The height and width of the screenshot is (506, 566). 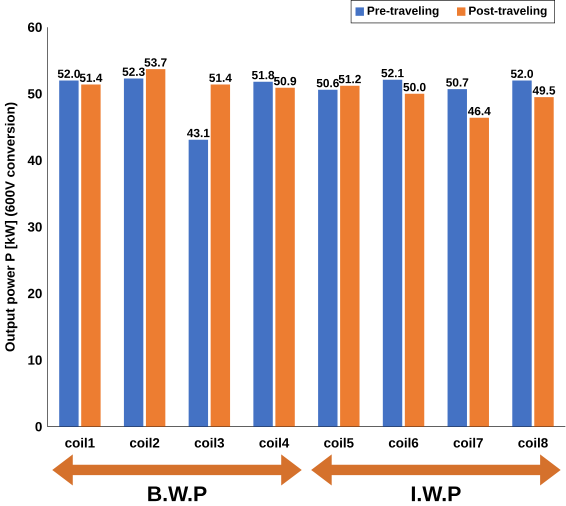 What do you see at coordinates (457, 82) in the screenshot?
I see `data-label: 50.7` at bounding box center [457, 82].